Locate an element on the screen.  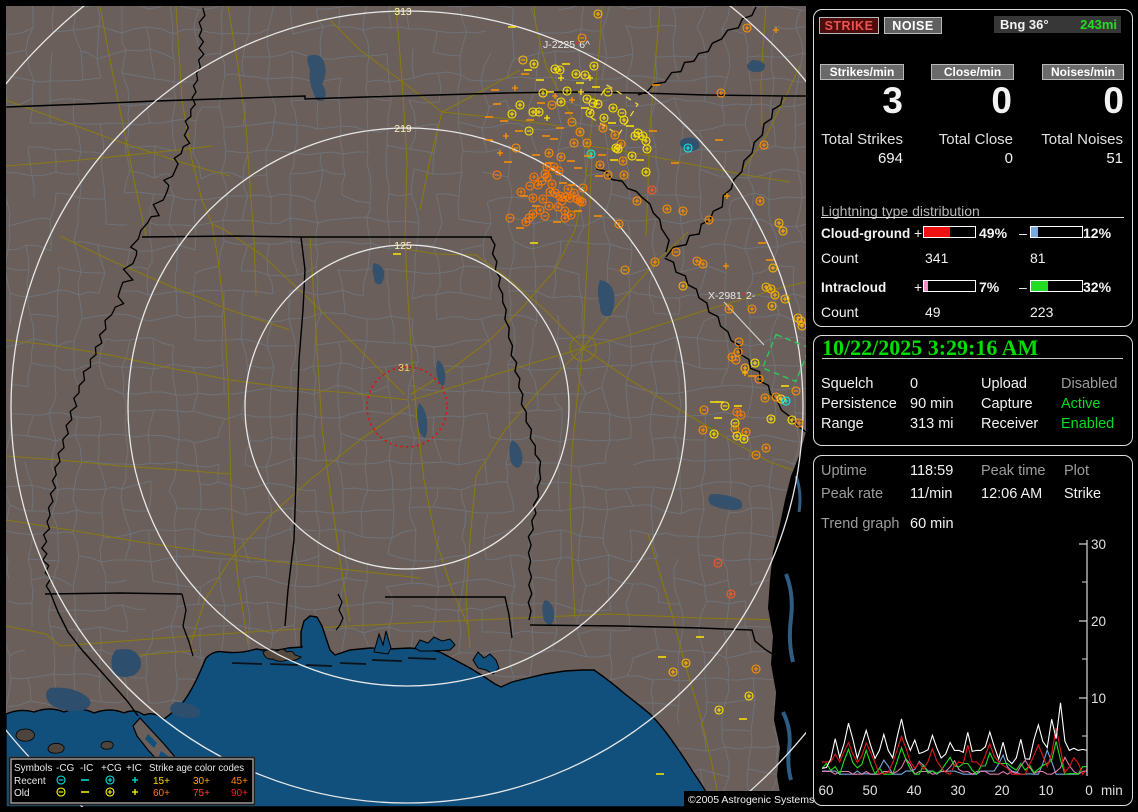
svg-text: ©2005 Astrogenic Systems is located at coordinates (751, 800).